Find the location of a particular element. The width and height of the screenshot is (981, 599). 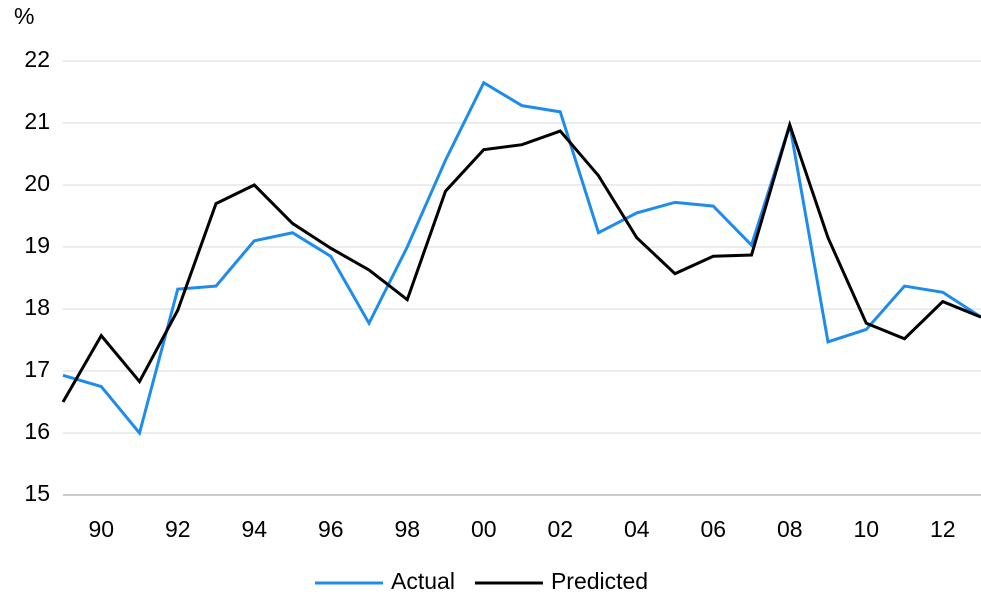

x-tick-label: 98 is located at coordinates (407, 529).